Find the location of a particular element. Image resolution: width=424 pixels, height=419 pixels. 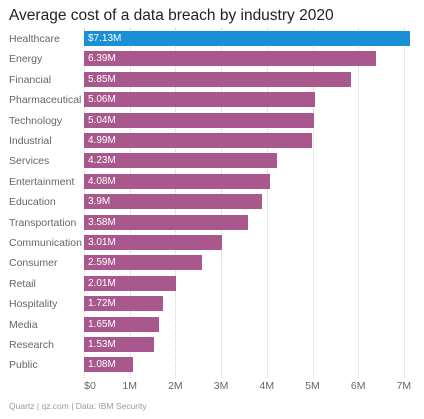

bar-value-label: 4.08M is located at coordinates (102, 181).